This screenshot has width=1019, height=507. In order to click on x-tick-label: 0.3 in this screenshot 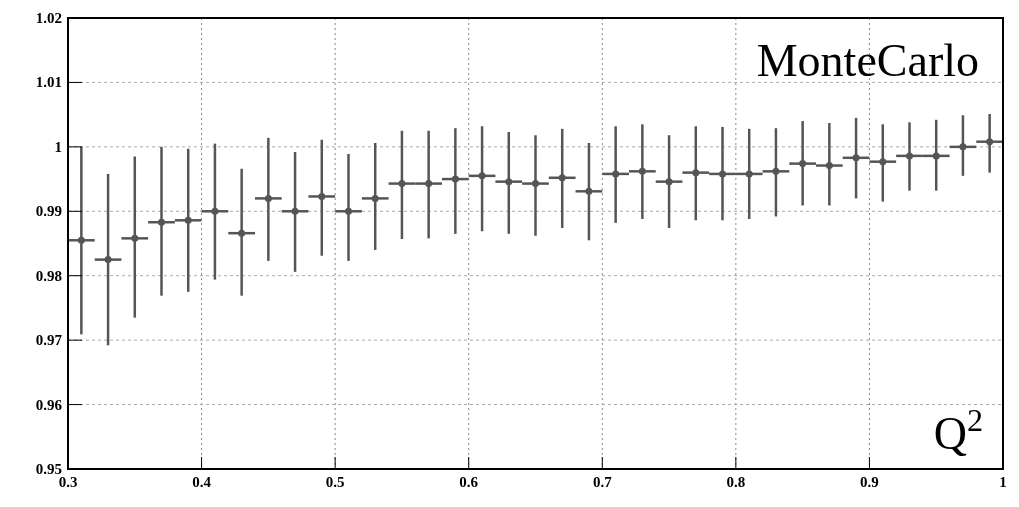, I will do `click(68, 482)`.